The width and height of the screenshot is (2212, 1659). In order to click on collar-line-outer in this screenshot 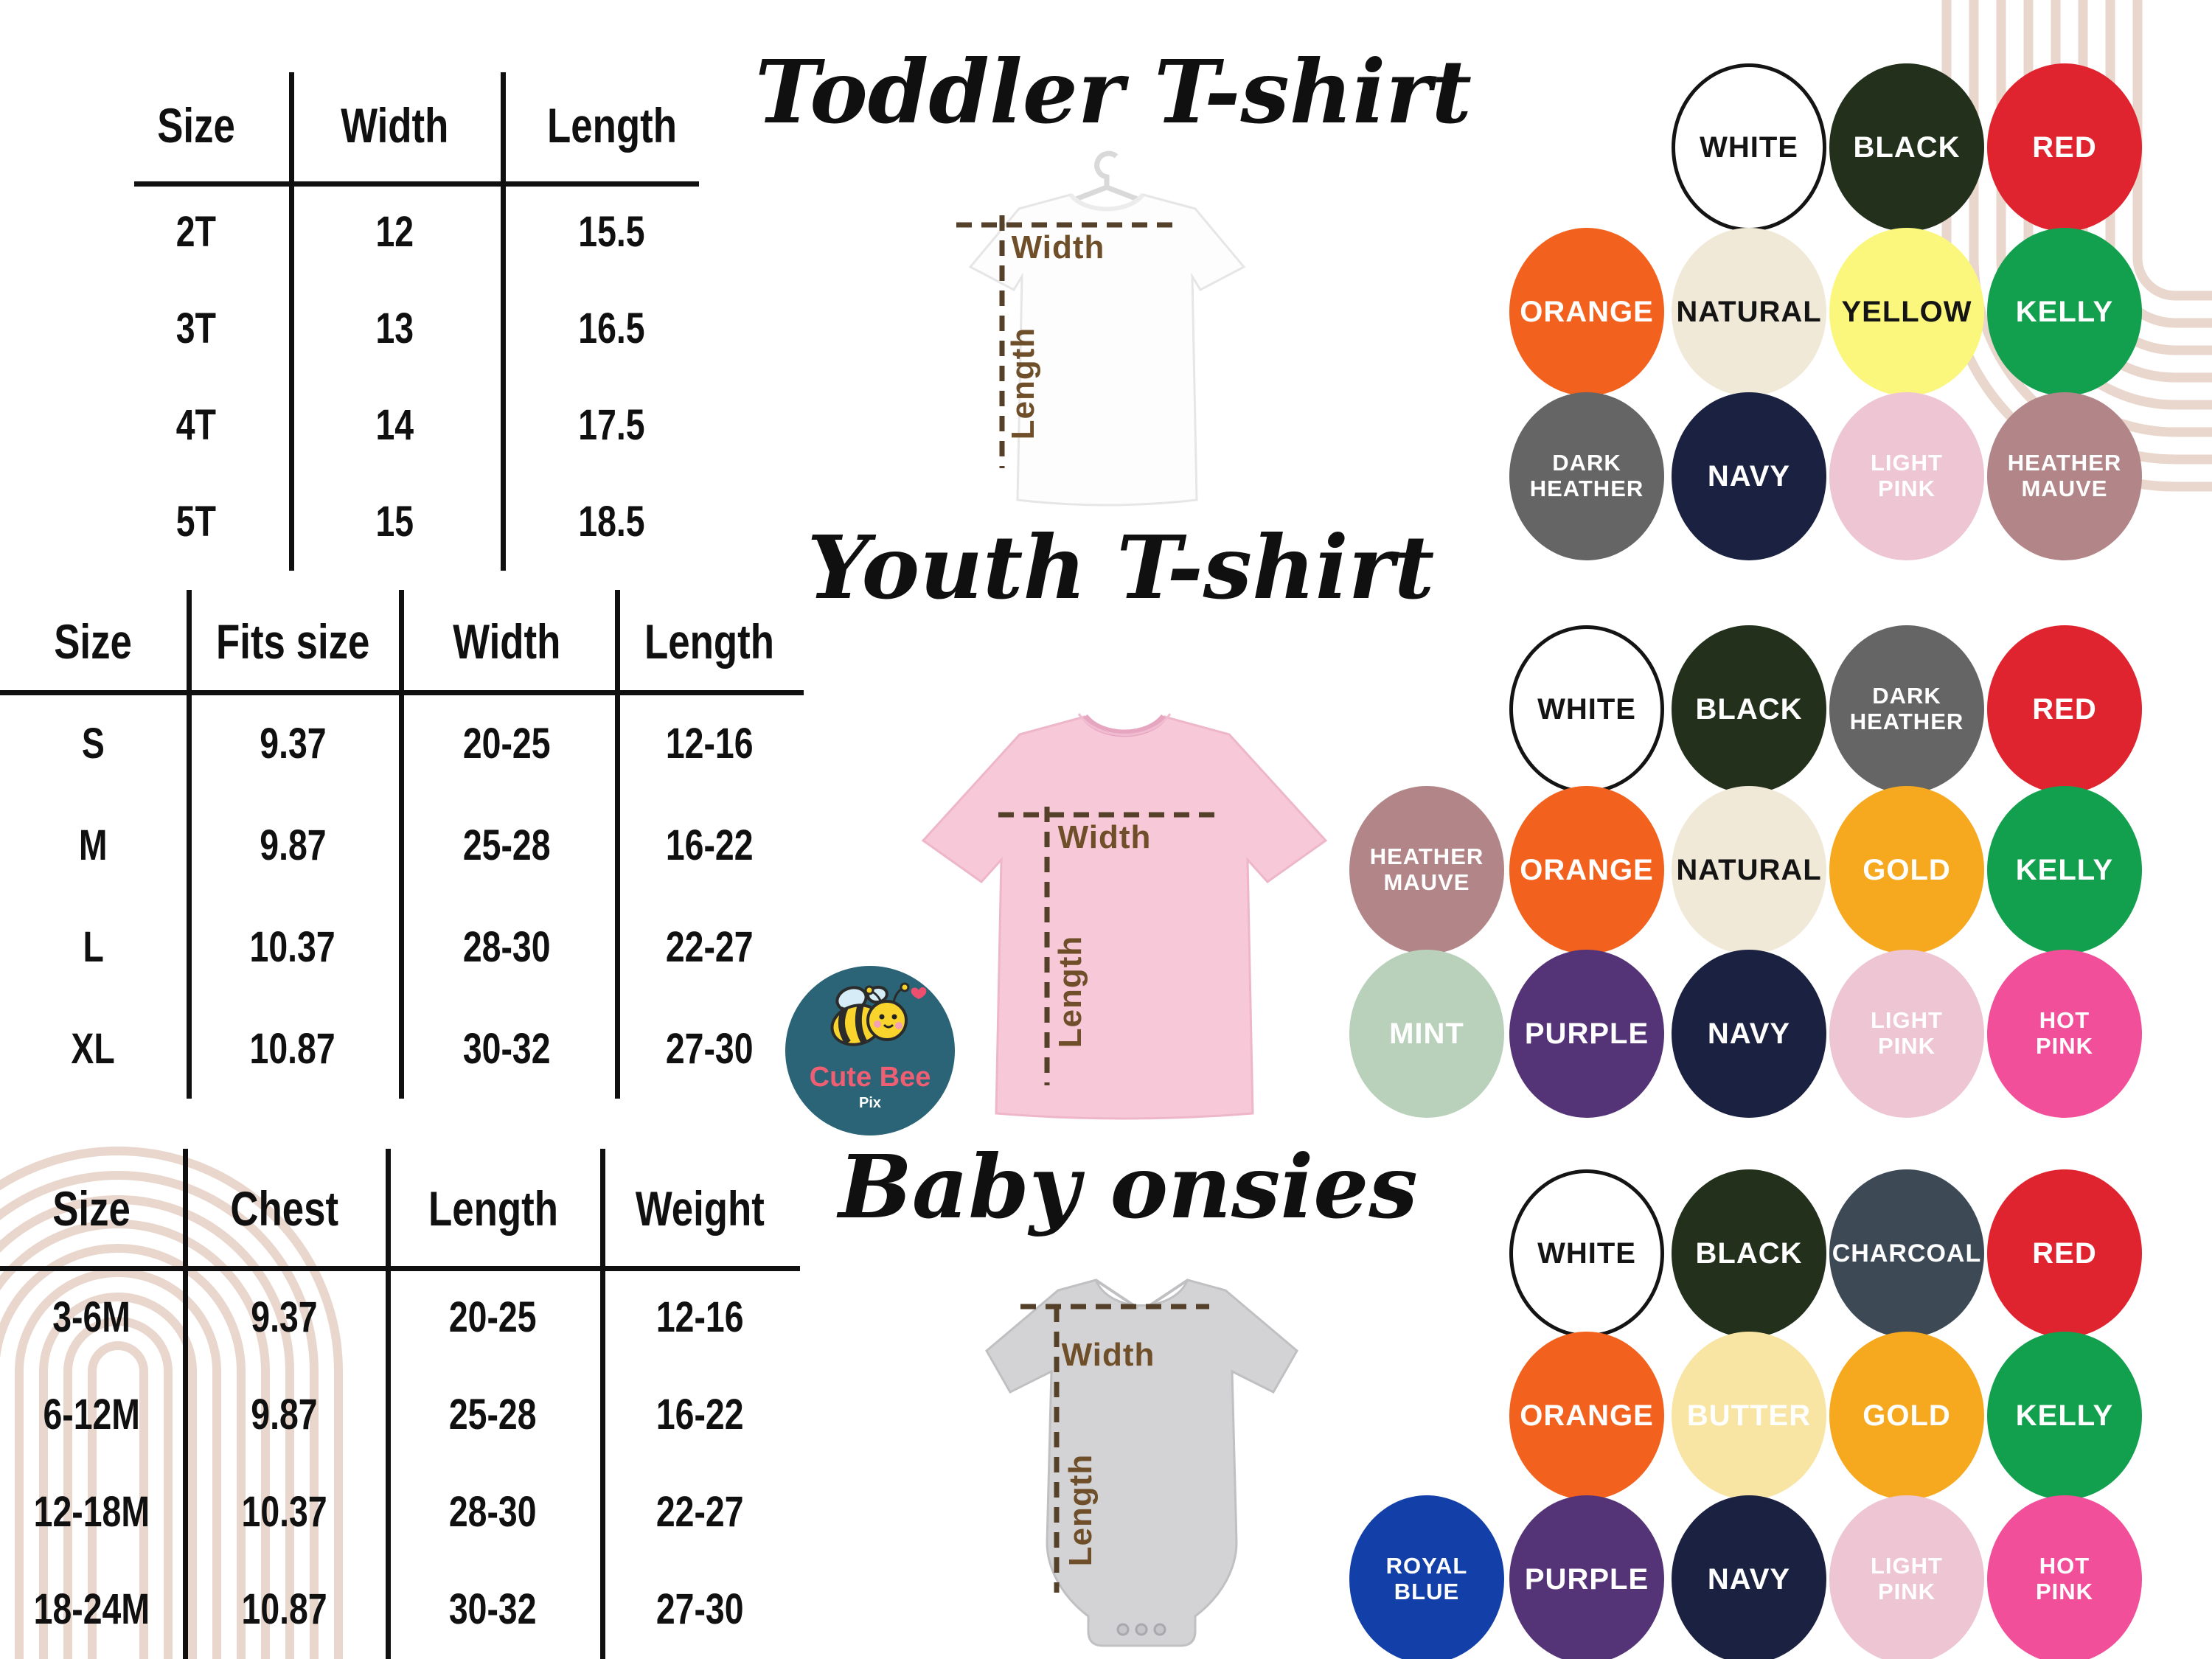, I will do `click(1124, 724)`.